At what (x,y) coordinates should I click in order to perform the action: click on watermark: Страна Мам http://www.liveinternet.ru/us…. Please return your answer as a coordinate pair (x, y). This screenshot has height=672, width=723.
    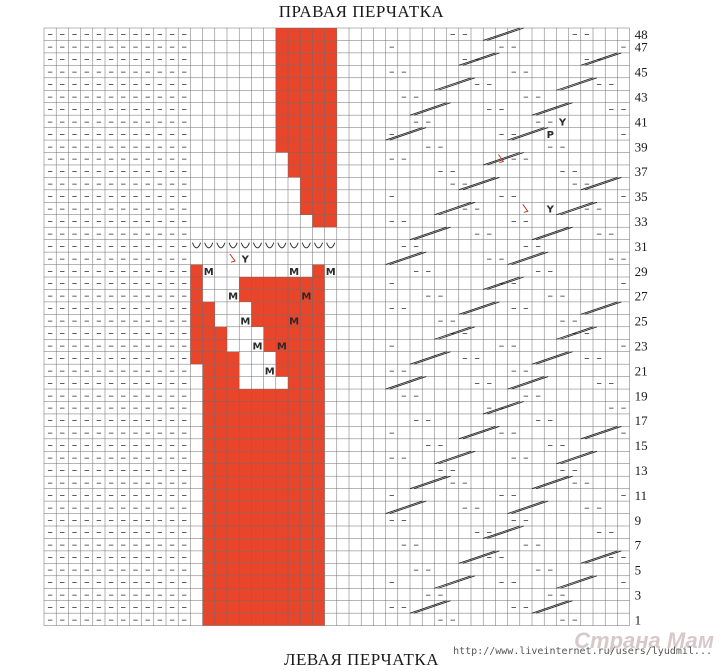
    Looking at the image, I should click on (586, 643).